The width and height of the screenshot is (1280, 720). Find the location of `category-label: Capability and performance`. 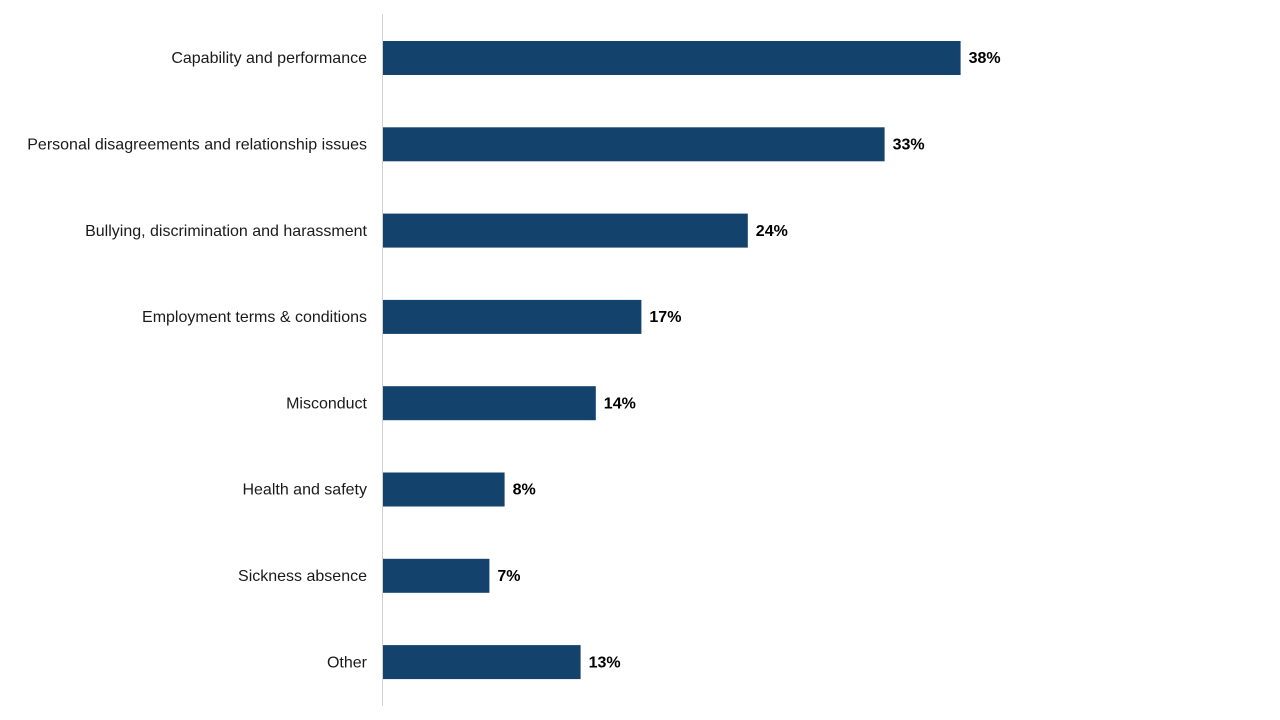

category-label: Capability and performance is located at coordinates (269, 58).